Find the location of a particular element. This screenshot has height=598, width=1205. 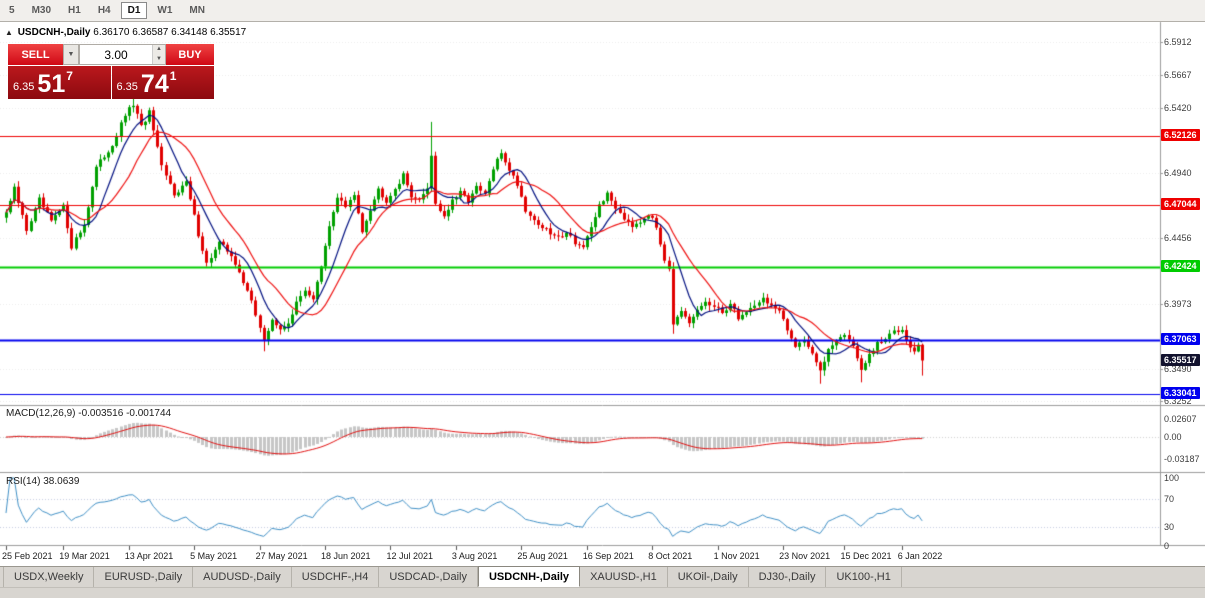

chart-window-icon: ▲ is located at coordinates (9, 32).